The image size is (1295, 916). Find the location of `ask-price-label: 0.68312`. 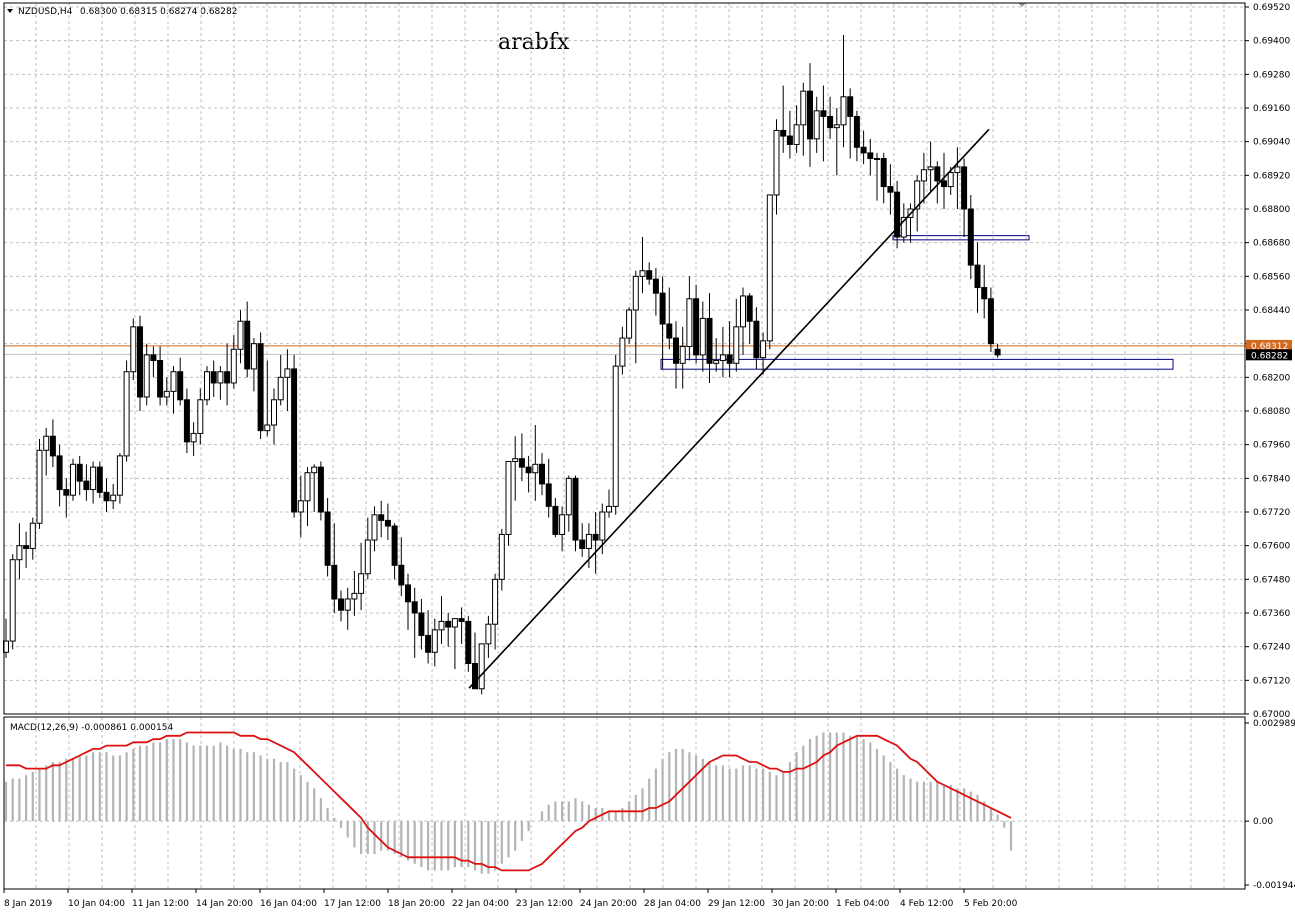

ask-price-label: 0.68312 is located at coordinates (1269, 347).